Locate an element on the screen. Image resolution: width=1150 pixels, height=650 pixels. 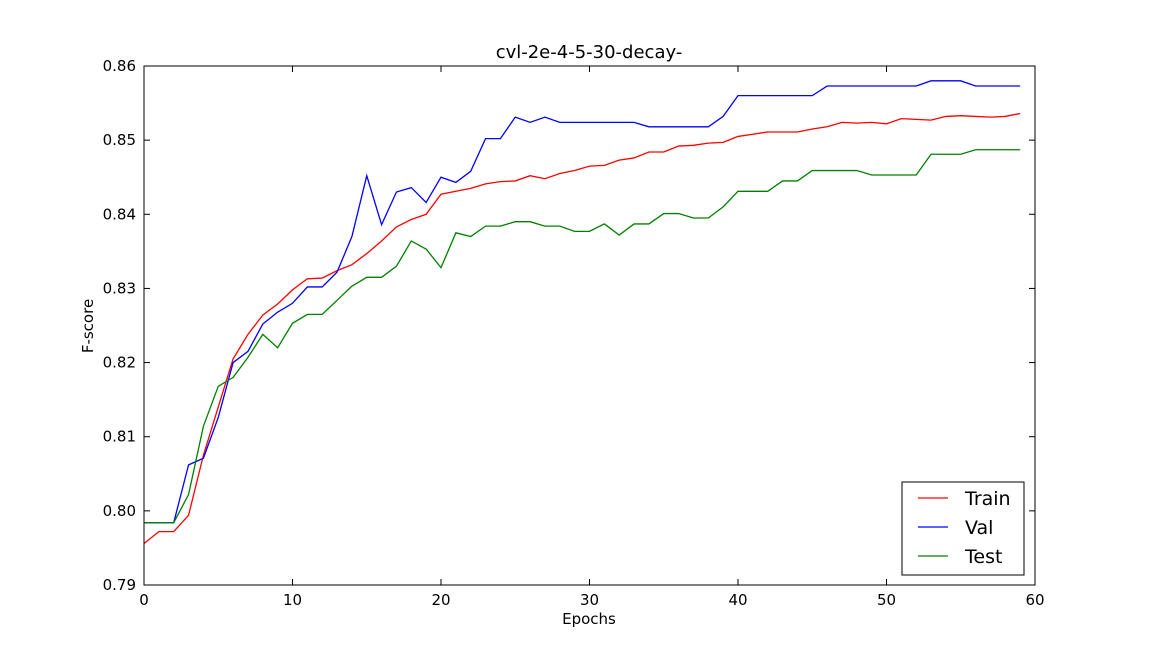
x-tick-label: 10 is located at coordinates (292, 600).